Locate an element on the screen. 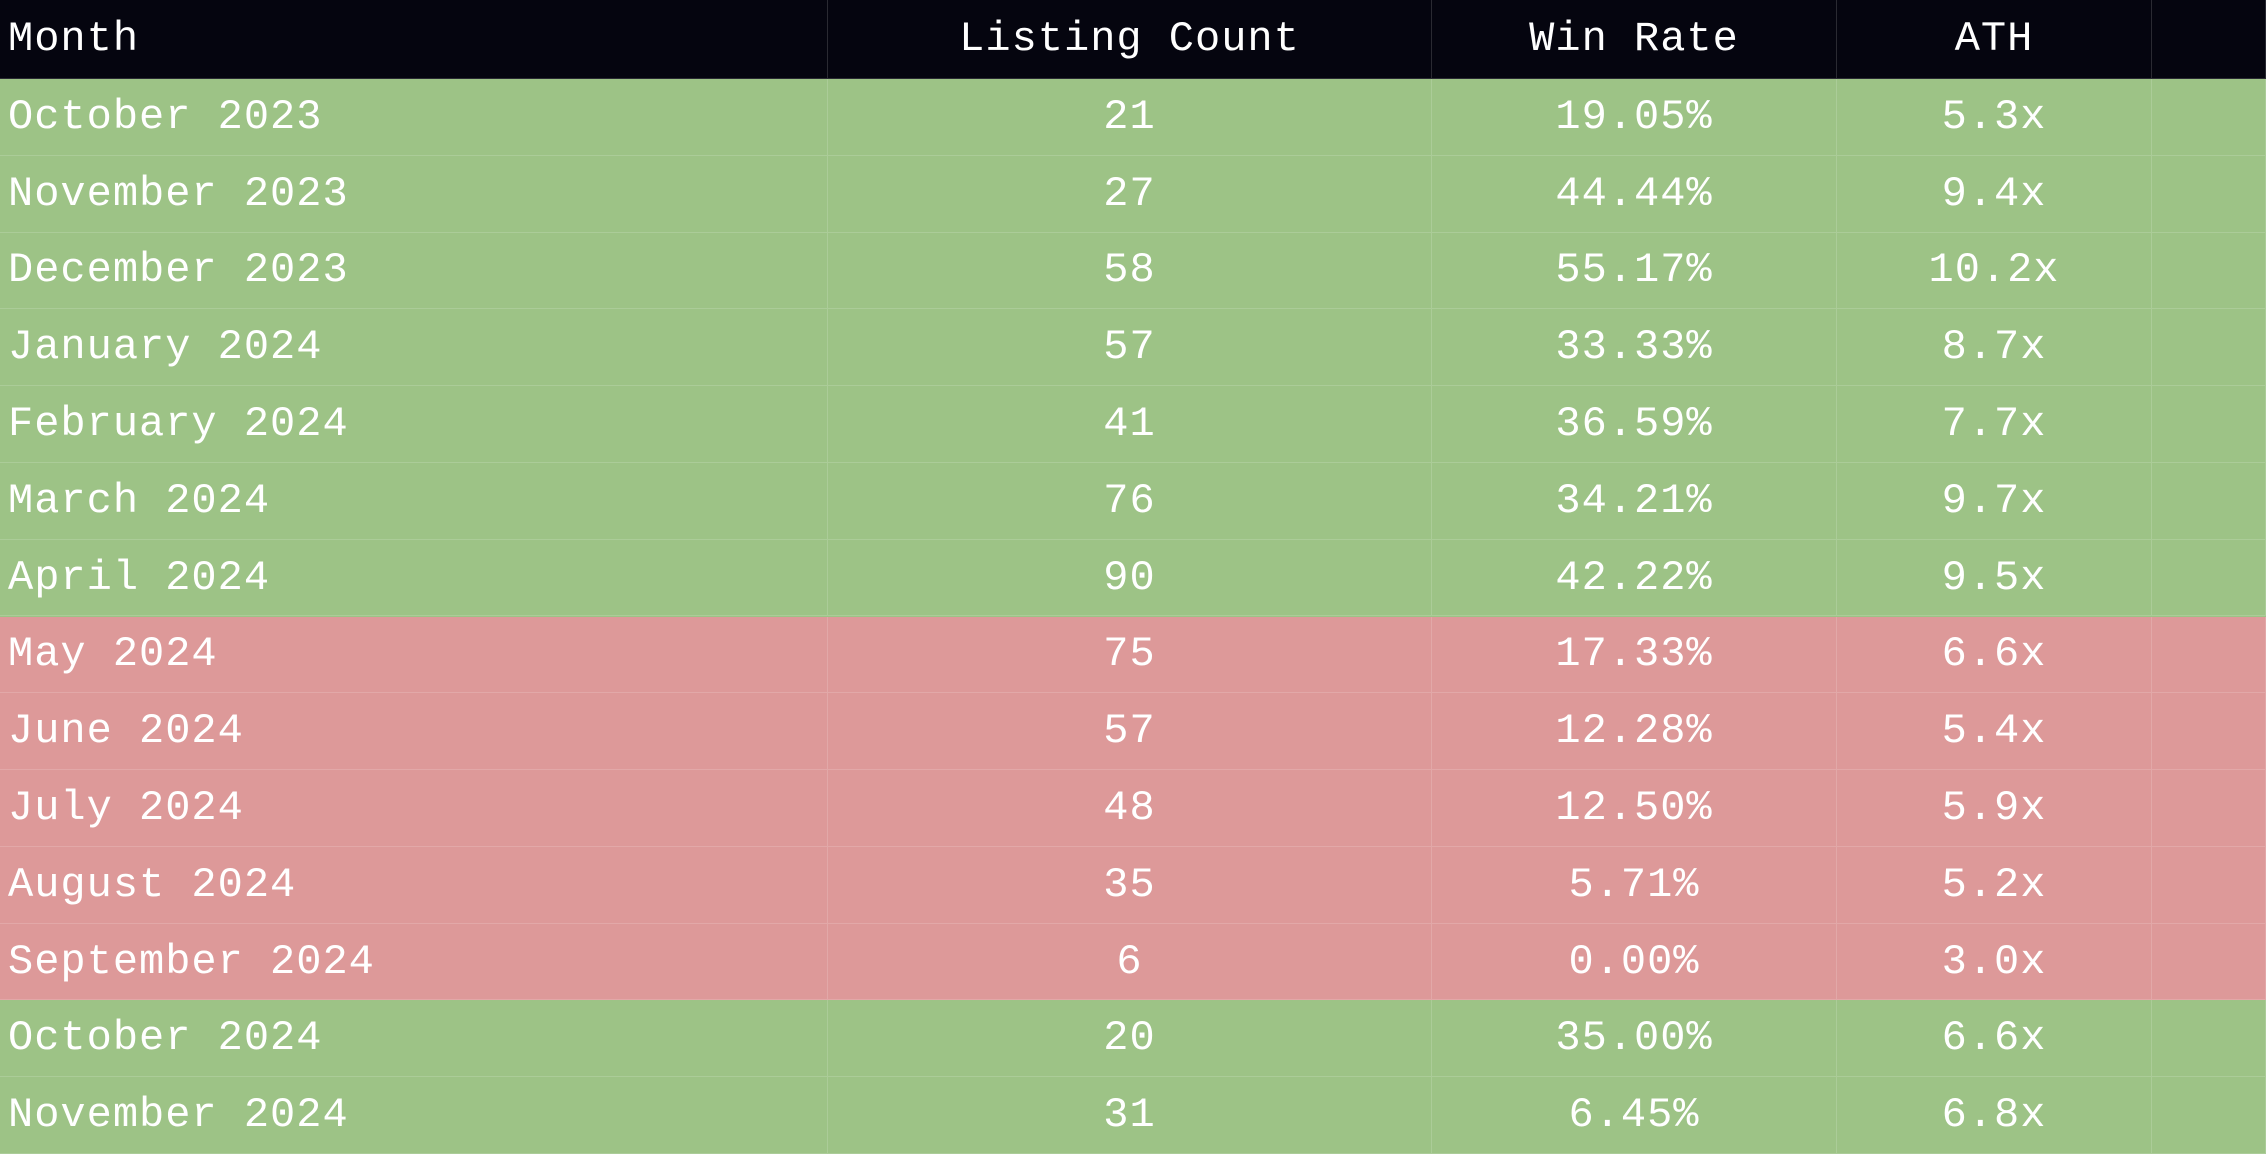 The width and height of the screenshot is (2266, 1154). cell: 3.0x is located at coordinates (1994, 961).